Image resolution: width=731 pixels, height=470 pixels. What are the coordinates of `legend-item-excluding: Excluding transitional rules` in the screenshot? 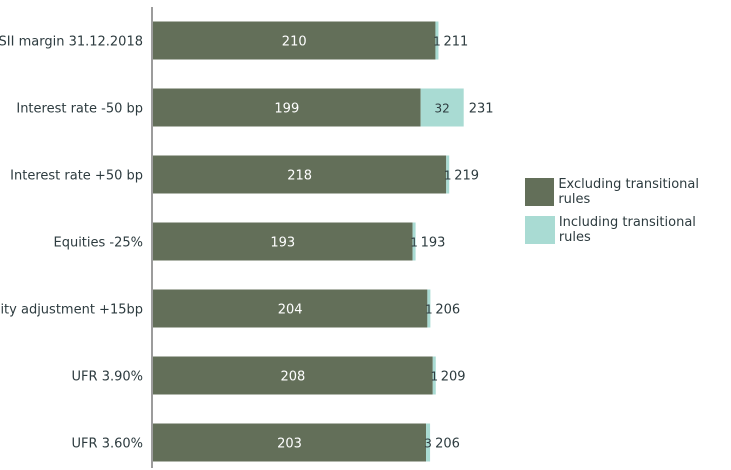 It's located at (628, 192).